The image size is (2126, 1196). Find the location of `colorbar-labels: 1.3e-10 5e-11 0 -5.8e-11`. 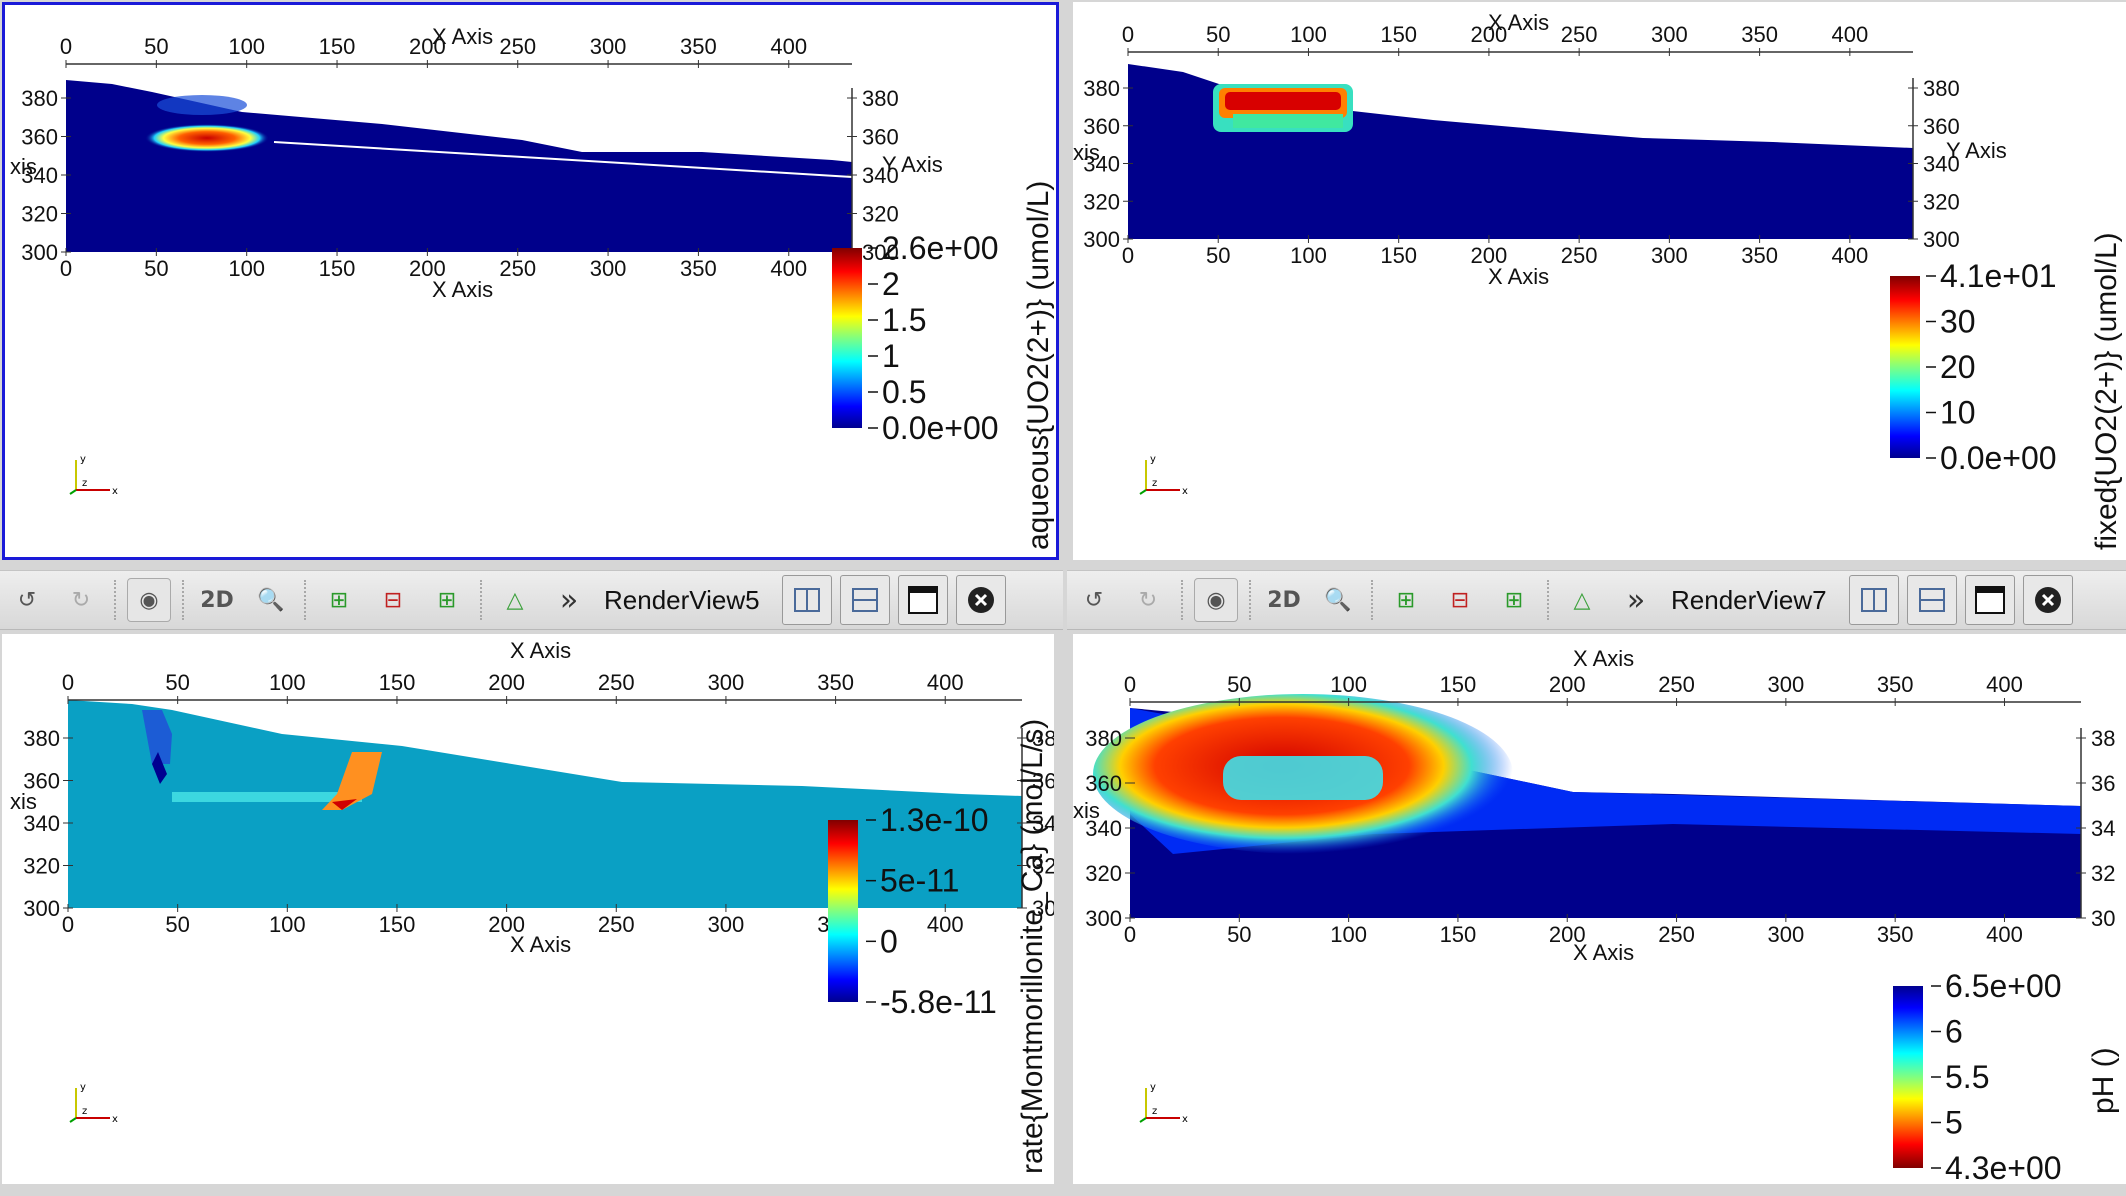

colorbar-labels: 1.3e-10 5e-11 0 -5.8e-11 is located at coordinates (931, 911).